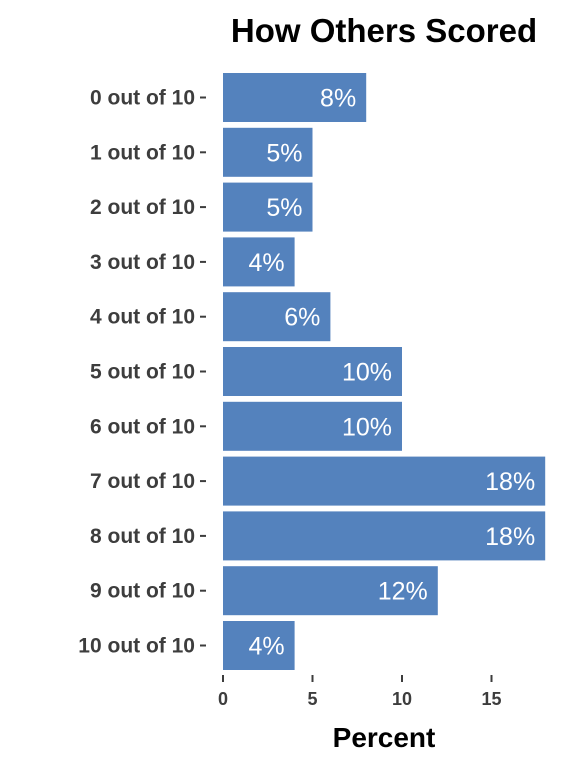 The height and width of the screenshot is (768, 576). I want to click on y-tick-label: 0 out of 10, so click(142, 98).